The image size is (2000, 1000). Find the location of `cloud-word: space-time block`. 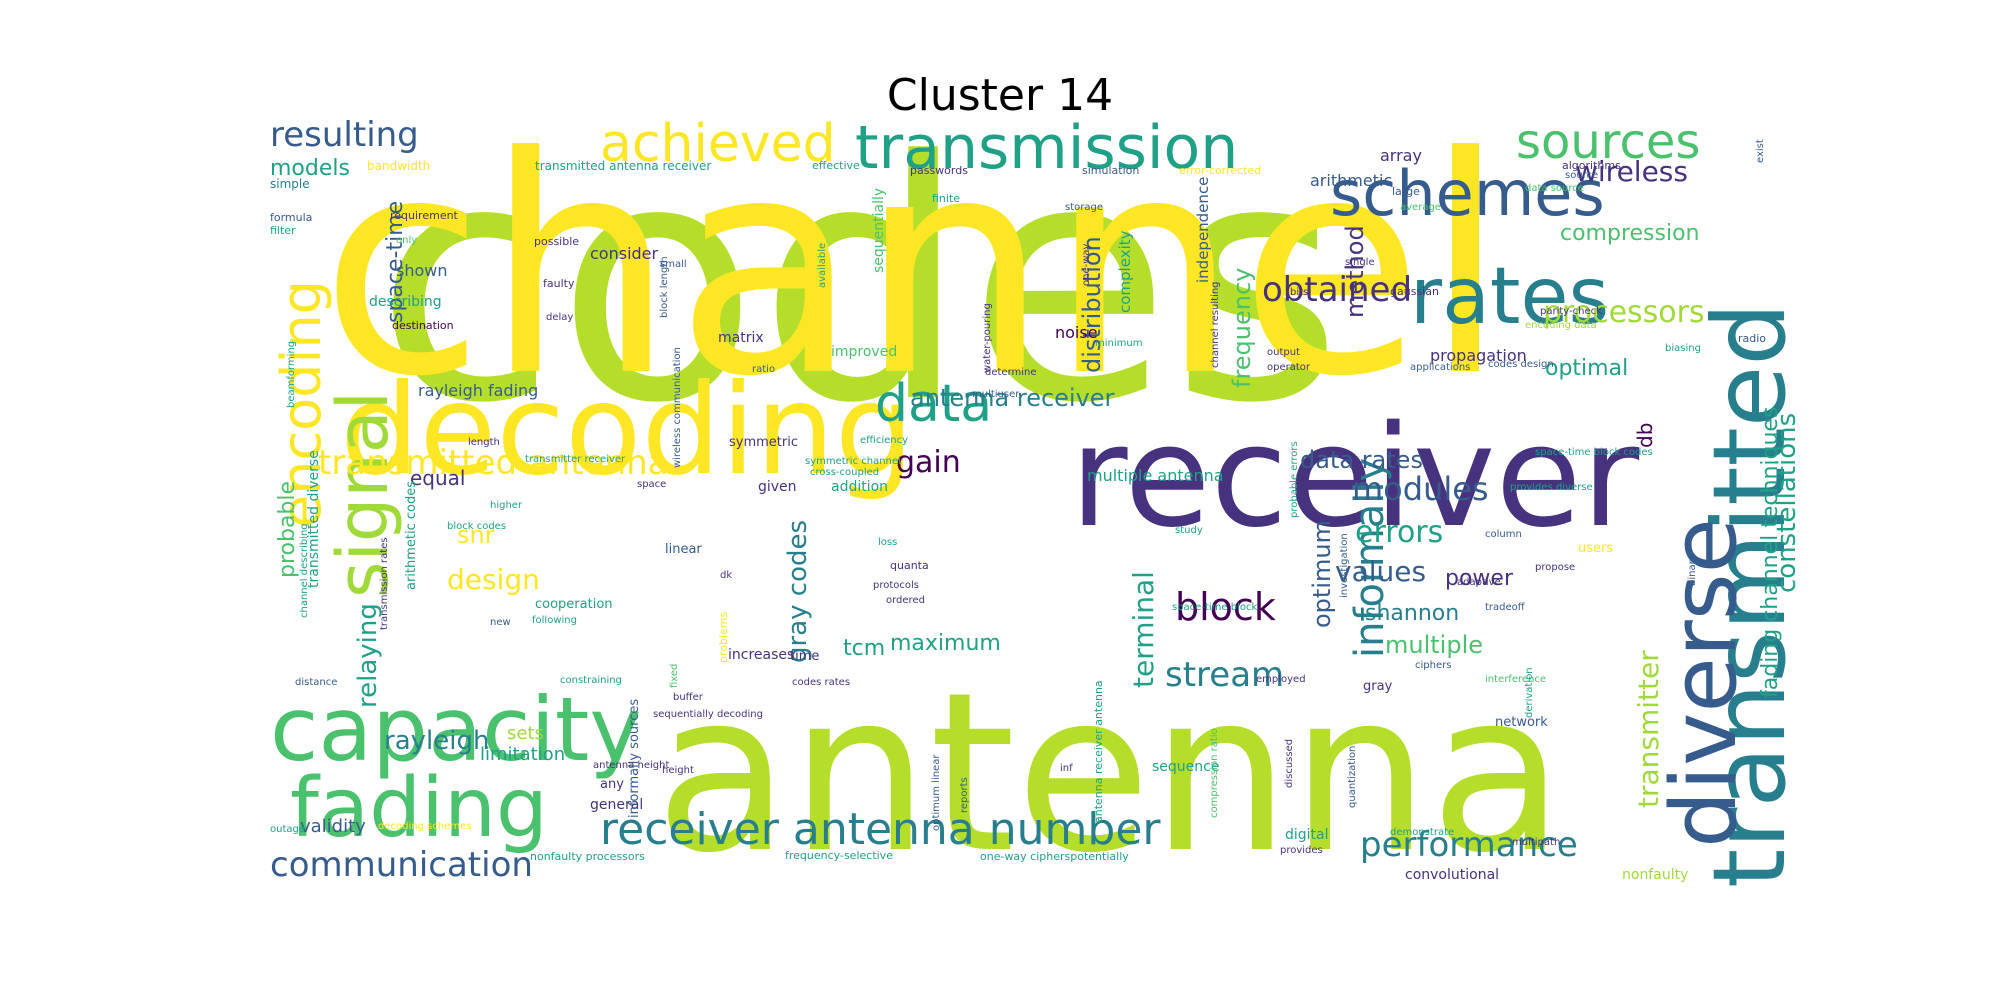

cloud-word: space-time block is located at coordinates (1215, 607).